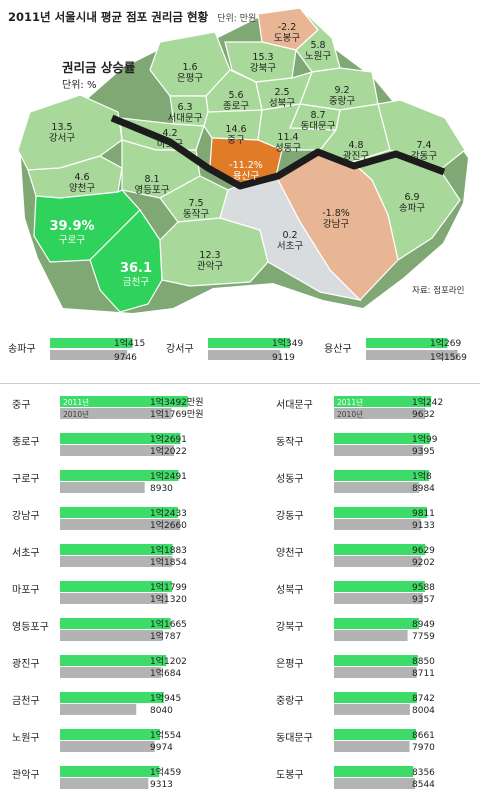 Image resolution: width=480 pixels, height=798 pixels. I want to click on page-title: 2011년 서울시내 평균 점포 권리금 현황, so click(108, 17).